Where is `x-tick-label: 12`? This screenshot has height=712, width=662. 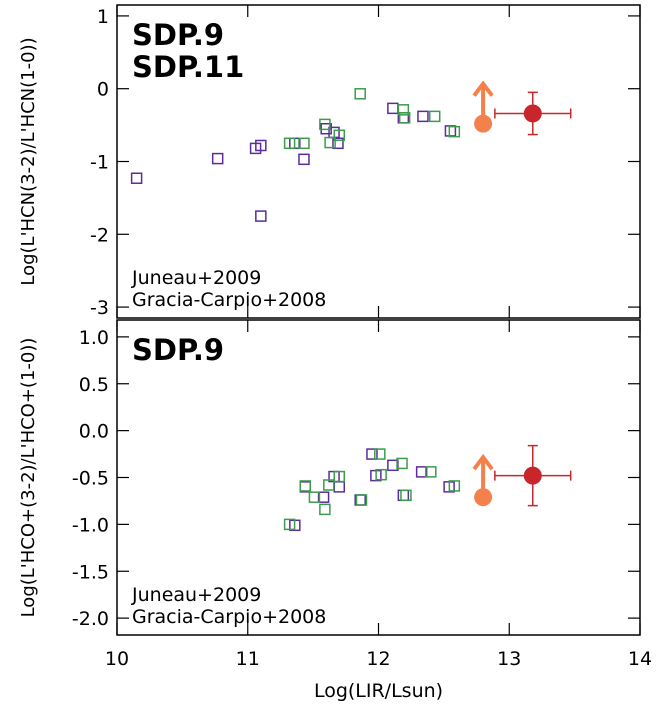 x-tick-label: 12 is located at coordinates (378, 659).